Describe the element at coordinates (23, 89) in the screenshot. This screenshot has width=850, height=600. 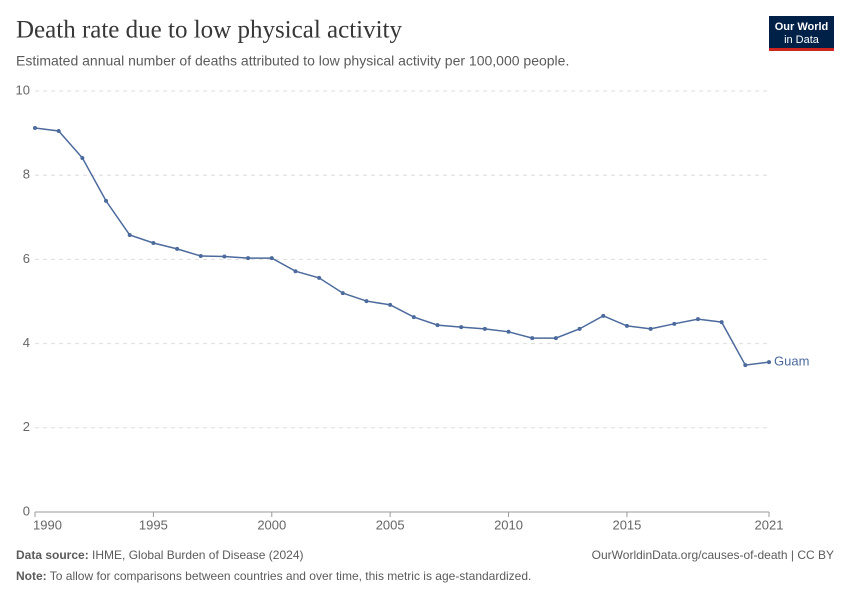
I see `y-tick-label: 10` at that location.